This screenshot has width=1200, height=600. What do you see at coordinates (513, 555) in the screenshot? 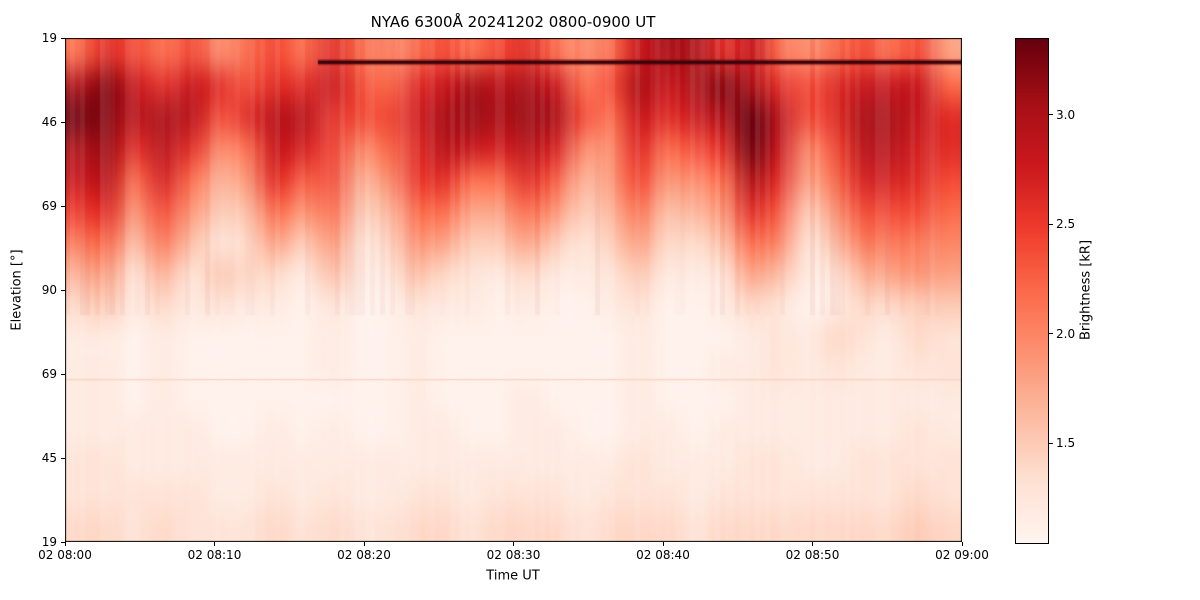
I see `x-tick-label: 02 08:30` at bounding box center [513, 555].